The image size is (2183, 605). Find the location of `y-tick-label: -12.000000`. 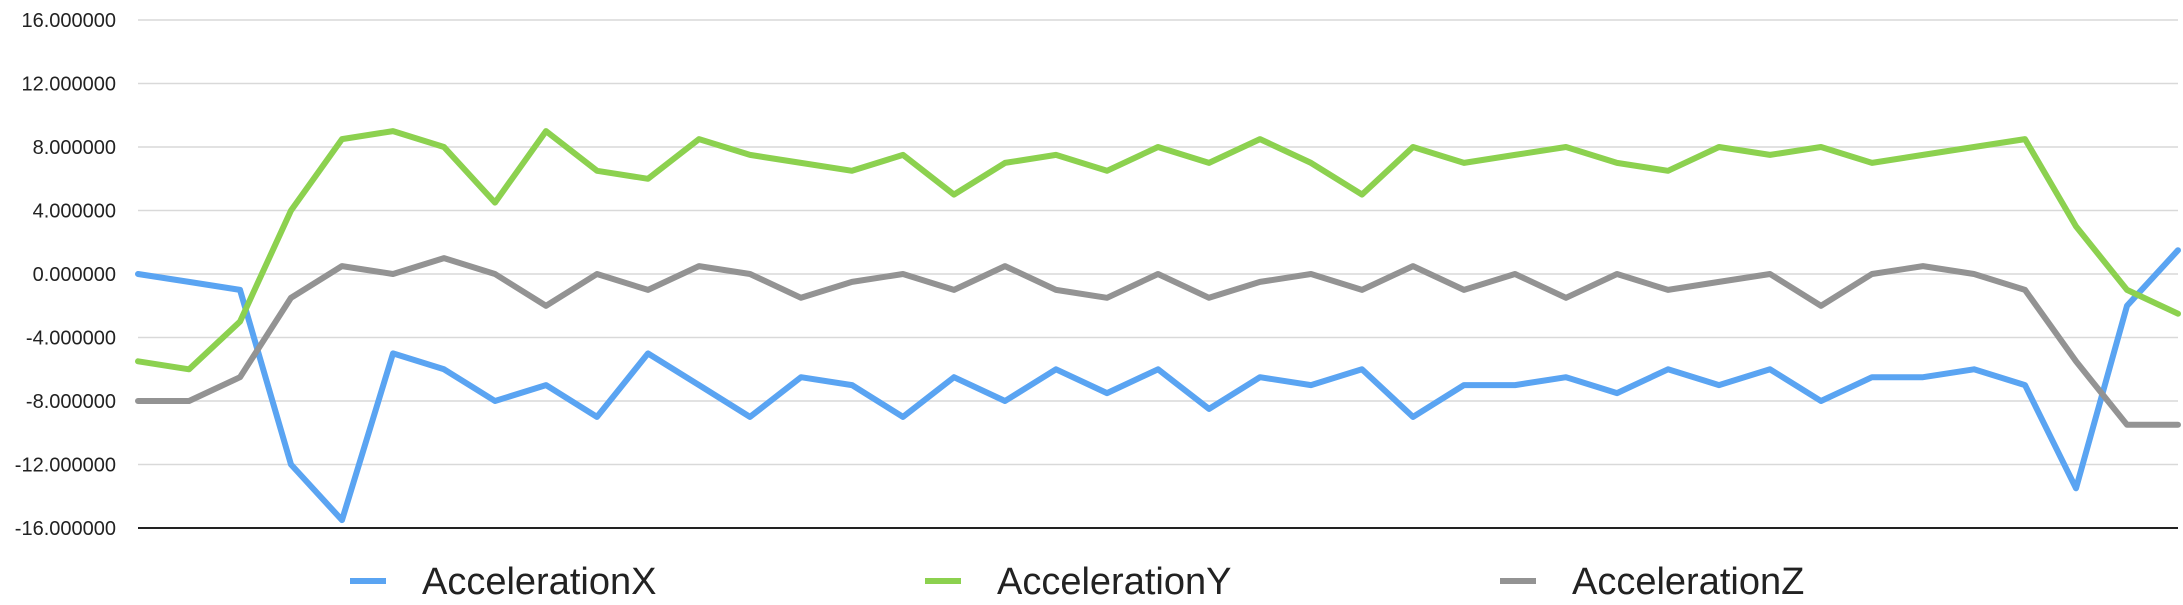

y-tick-label: -12.000000 is located at coordinates (65, 466).